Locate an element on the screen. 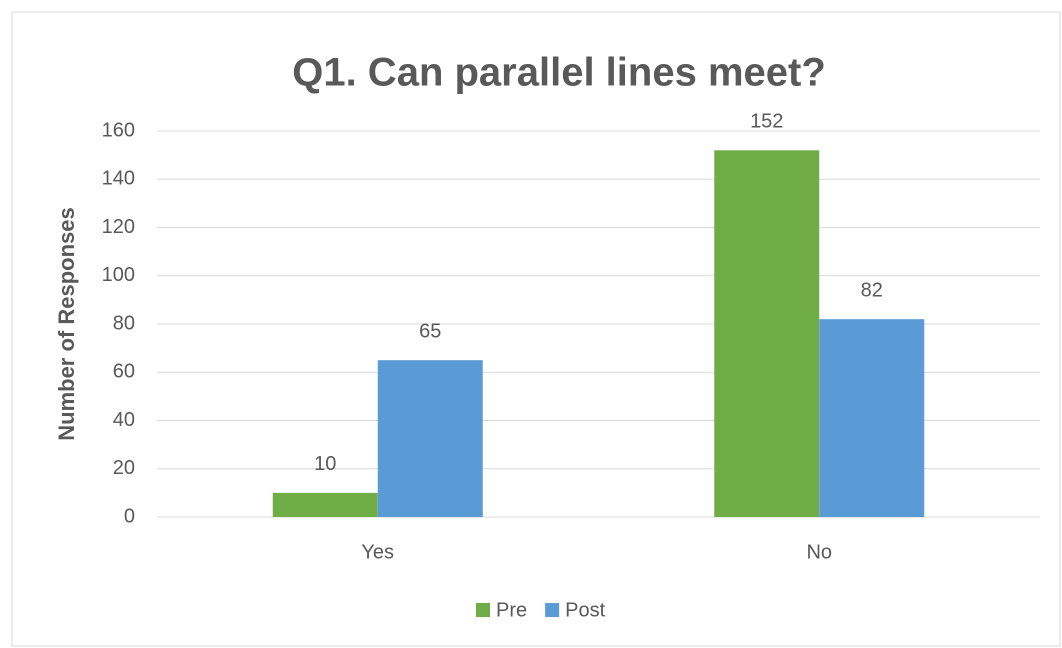  y-tick-label: 100 is located at coordinates (118, 275).